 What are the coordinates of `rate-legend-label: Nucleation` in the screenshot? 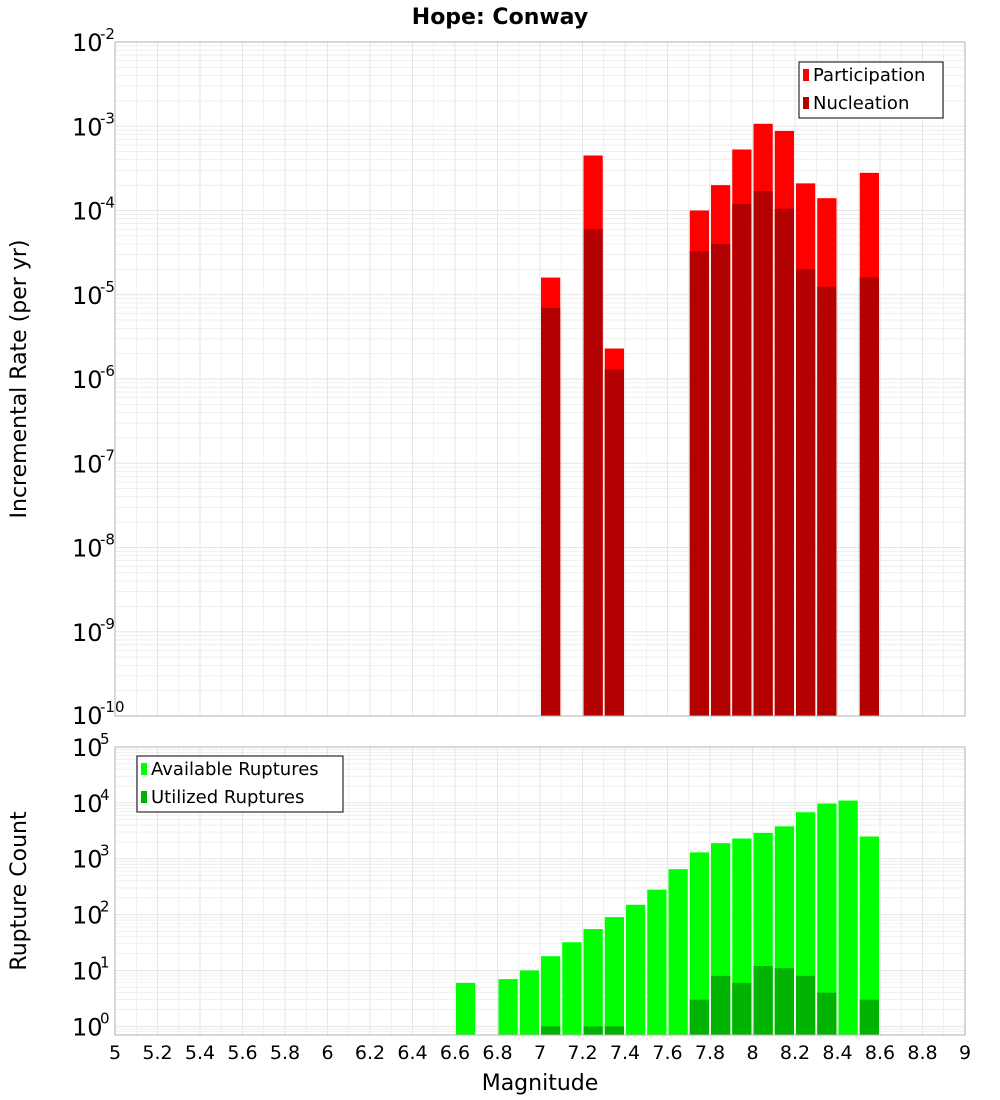 It's located at (861, 103).